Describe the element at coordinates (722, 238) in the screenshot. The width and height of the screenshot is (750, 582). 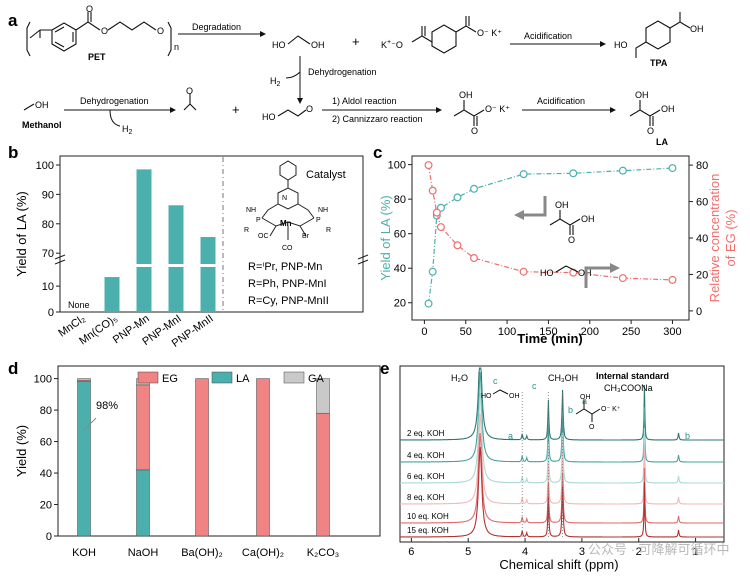
I see `panel-c-ylabel-right: Relative concentrationof EG (%)` at that location.